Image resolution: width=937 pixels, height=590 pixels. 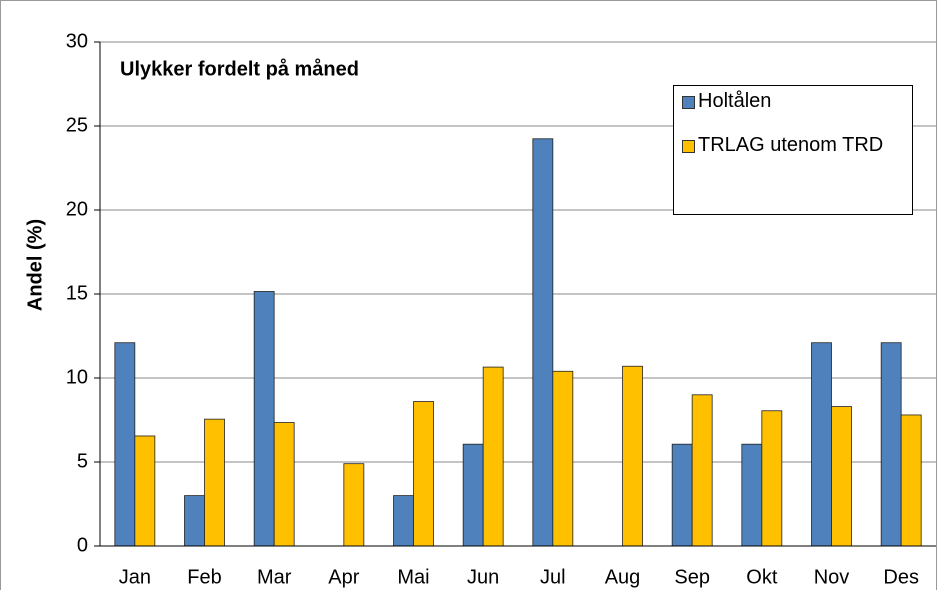 What do you see at coordinates (135, 577) in the screenshot?
I see `x-tick-label: Jan` at bounding box center [135, 577].